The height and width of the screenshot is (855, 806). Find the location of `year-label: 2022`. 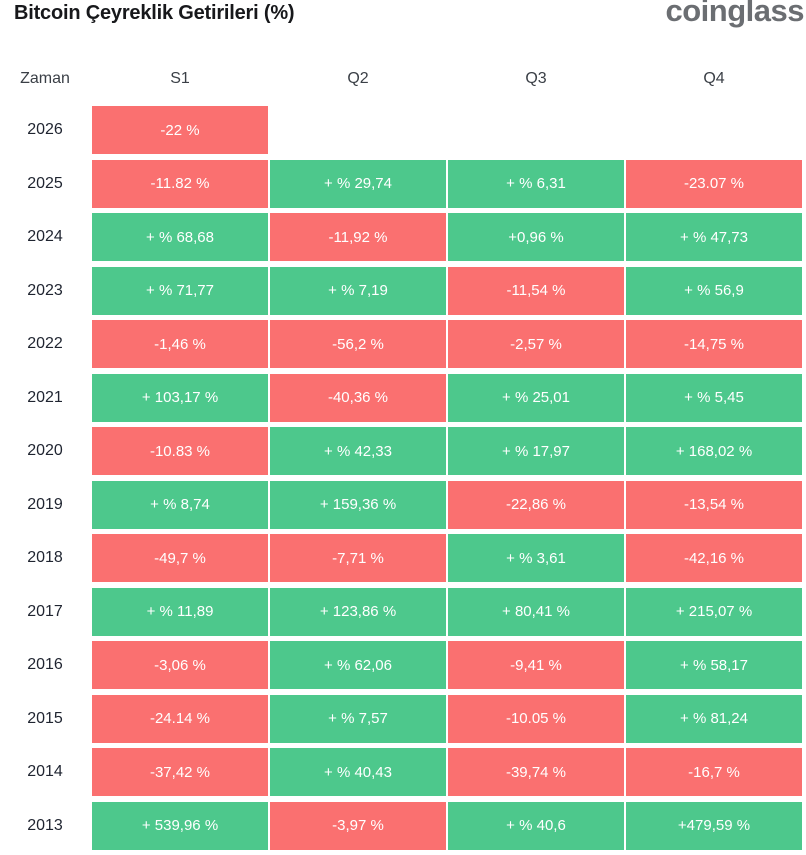

year-label: 2022 is located at coordinates (45, 343).